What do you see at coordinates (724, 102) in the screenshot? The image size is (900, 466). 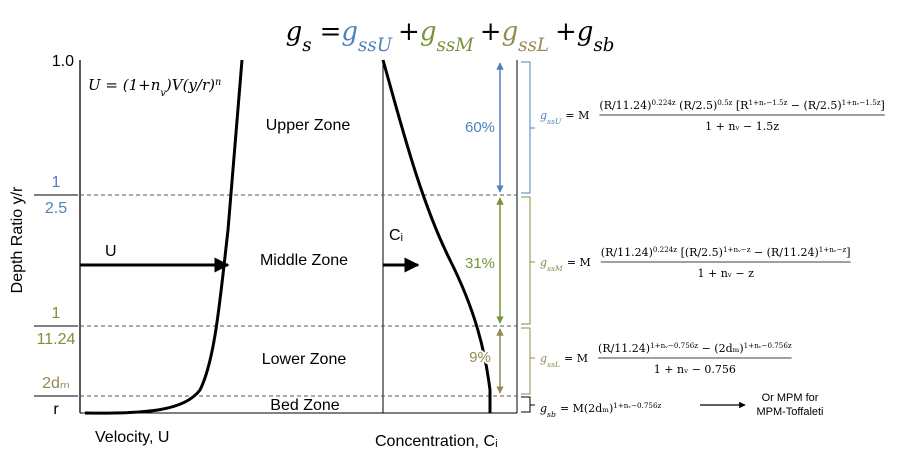 I see `superscript: 0.5z` at bounding box center [724, 102].